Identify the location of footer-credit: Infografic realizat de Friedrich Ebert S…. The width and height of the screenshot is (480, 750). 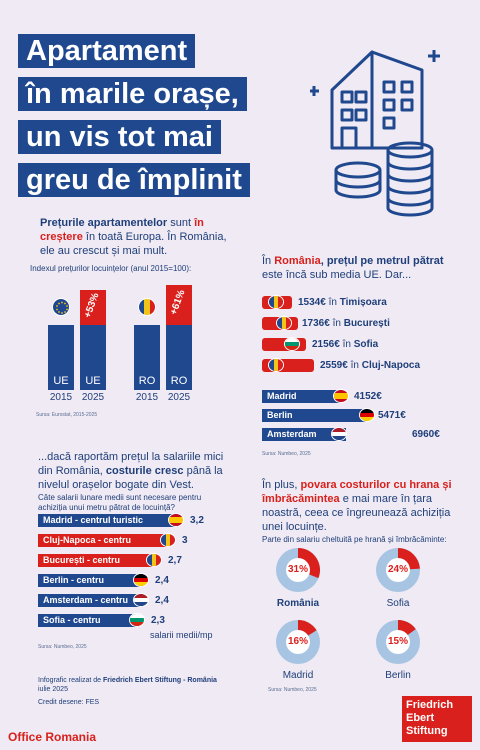
(127, 691).